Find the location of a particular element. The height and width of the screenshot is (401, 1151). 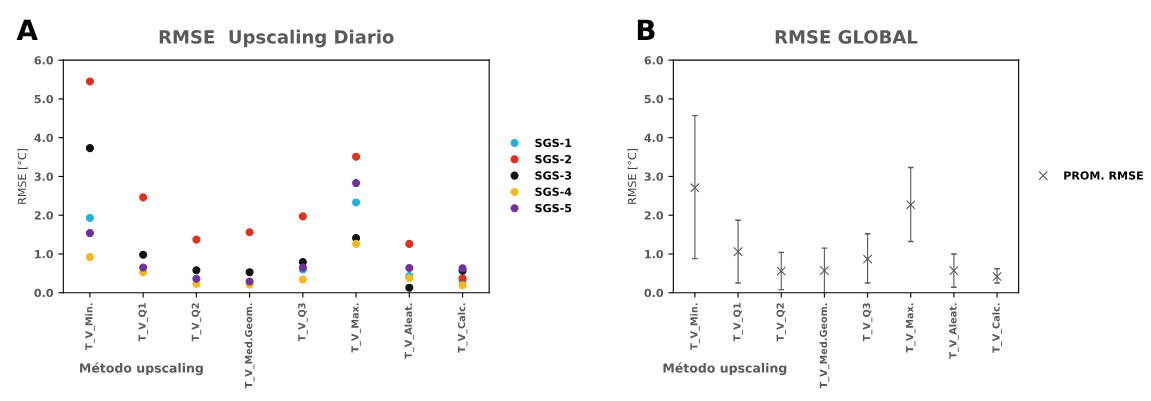

legend-label: SGS-5 is located at coordinates (553, 208).